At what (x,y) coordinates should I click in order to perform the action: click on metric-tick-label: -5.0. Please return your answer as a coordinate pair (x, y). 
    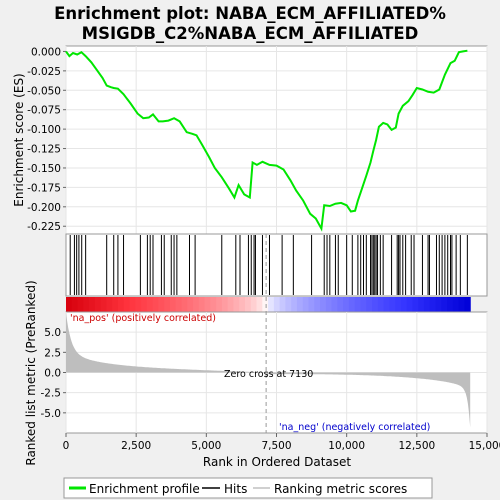
    Looking at the image, I should click on (51, 414).